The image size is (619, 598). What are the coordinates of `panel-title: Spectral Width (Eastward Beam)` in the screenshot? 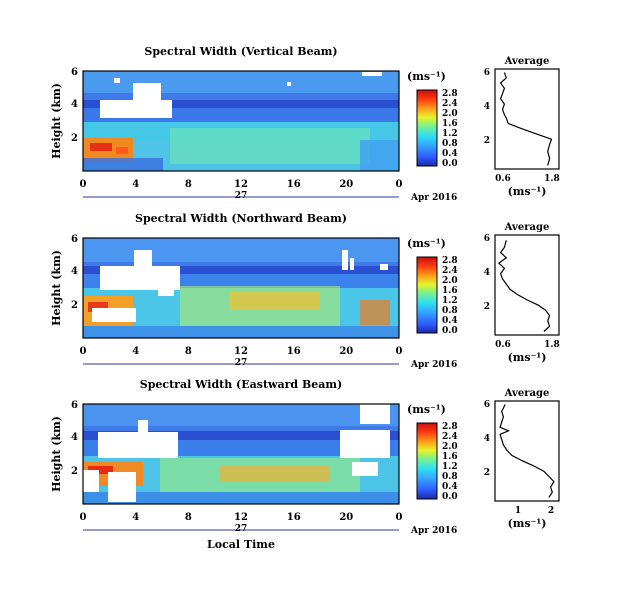 It's located at (241, 384).